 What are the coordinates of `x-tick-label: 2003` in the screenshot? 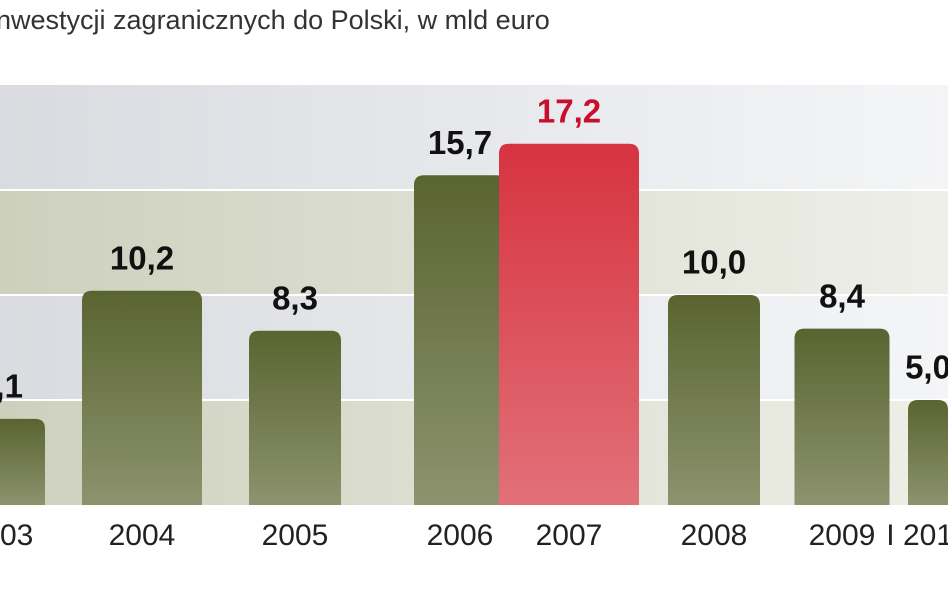 It's located at (16, 535).